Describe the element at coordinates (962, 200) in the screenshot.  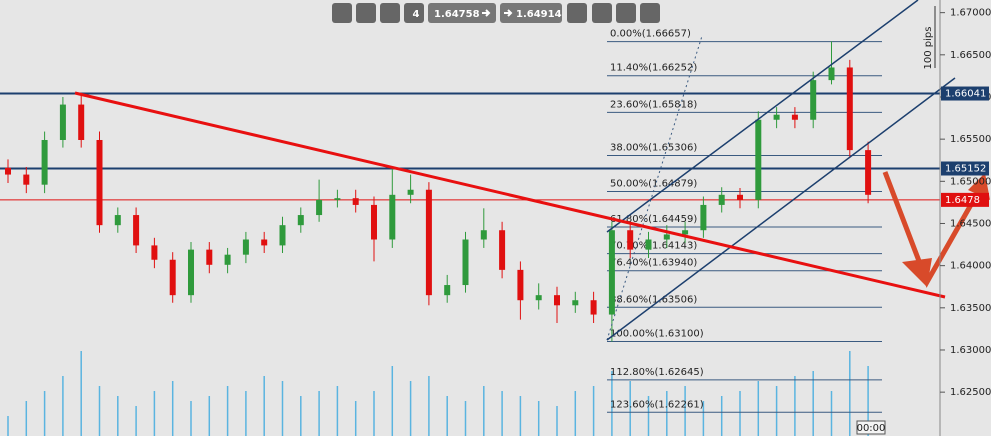
I see `level-label: 1.6478` at that location.